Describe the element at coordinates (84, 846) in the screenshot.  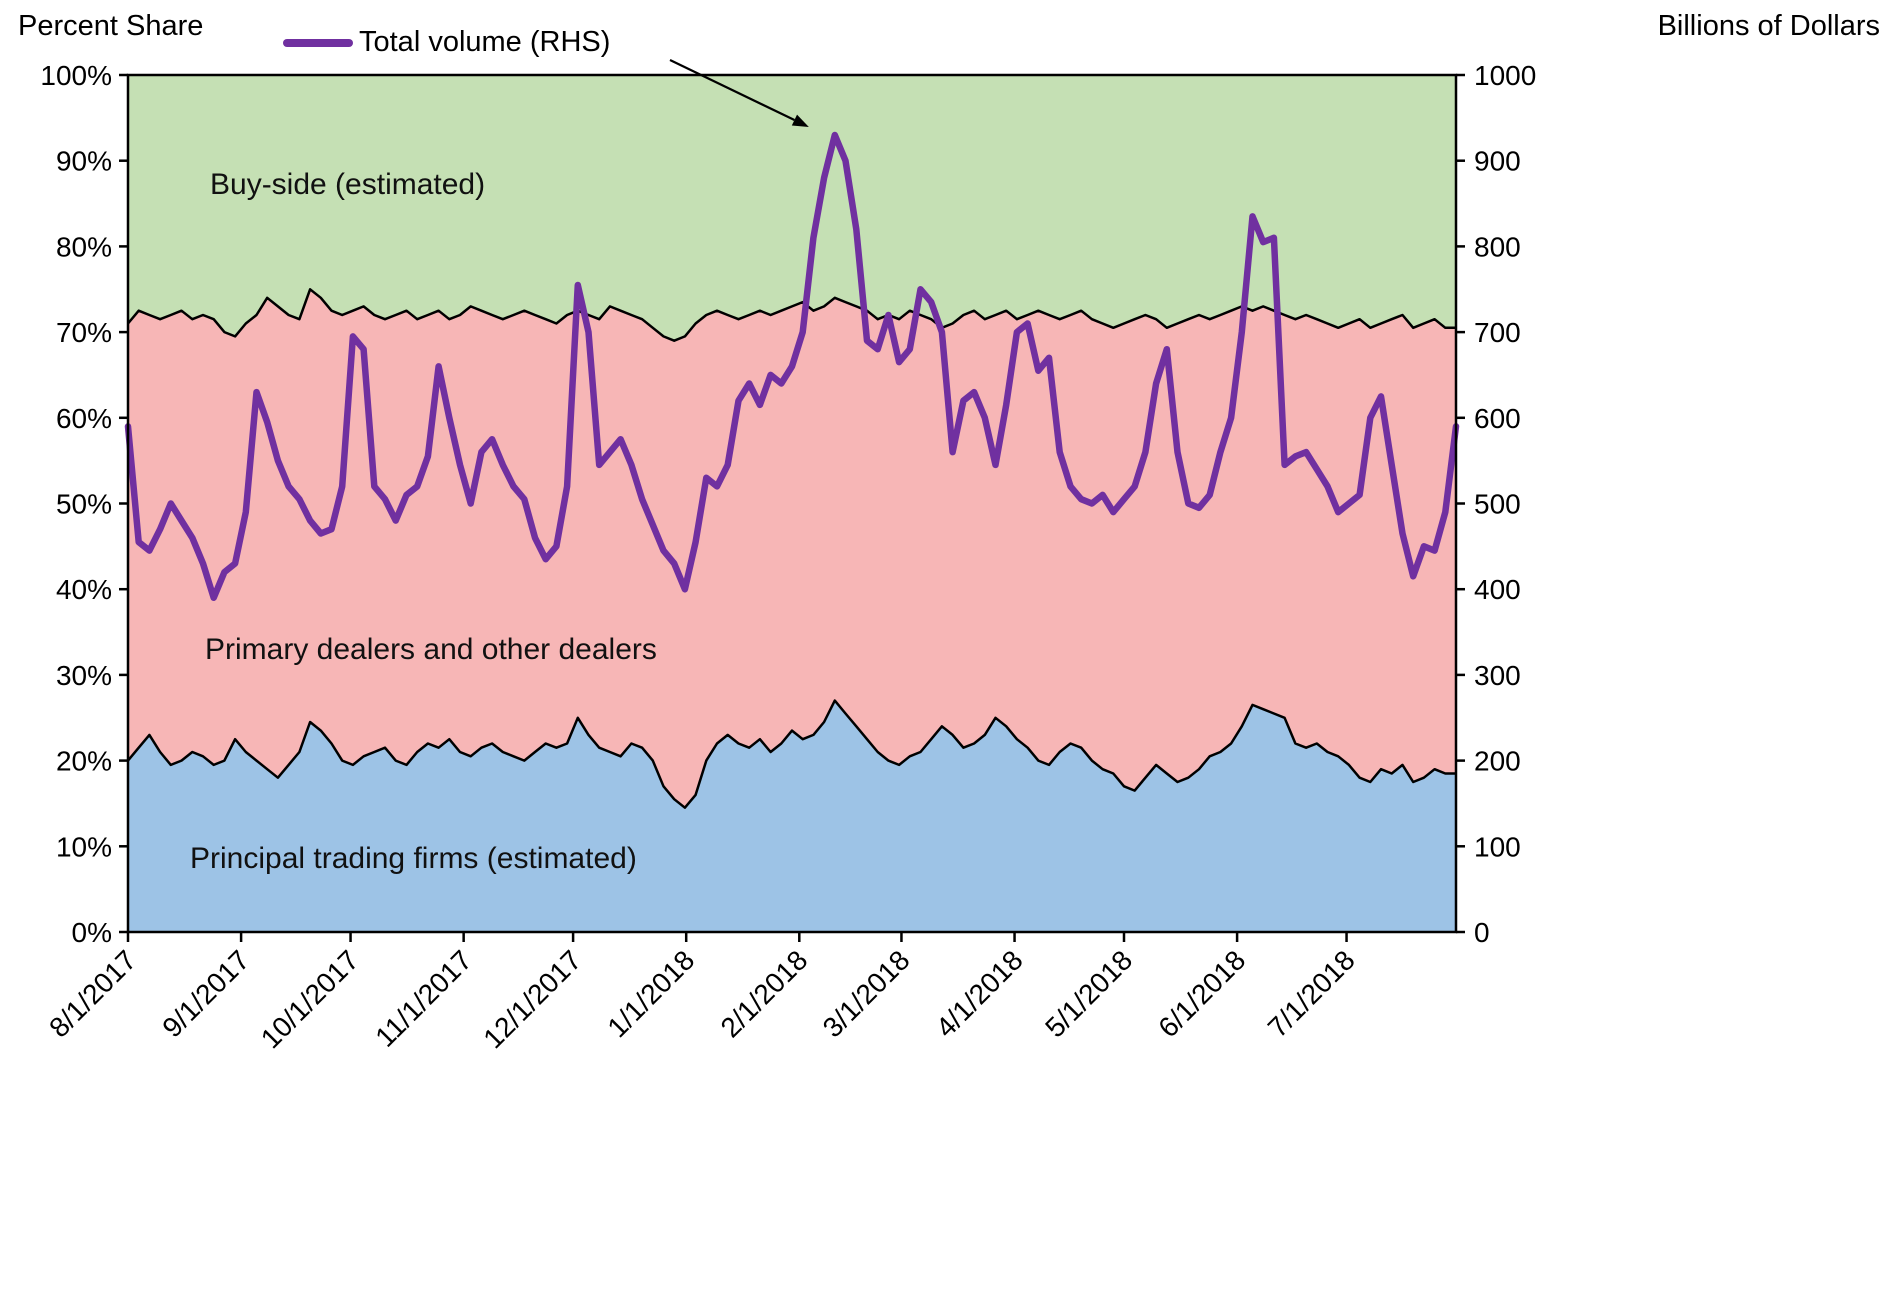
I see `left-axis-tick-label: 10%` at that location.